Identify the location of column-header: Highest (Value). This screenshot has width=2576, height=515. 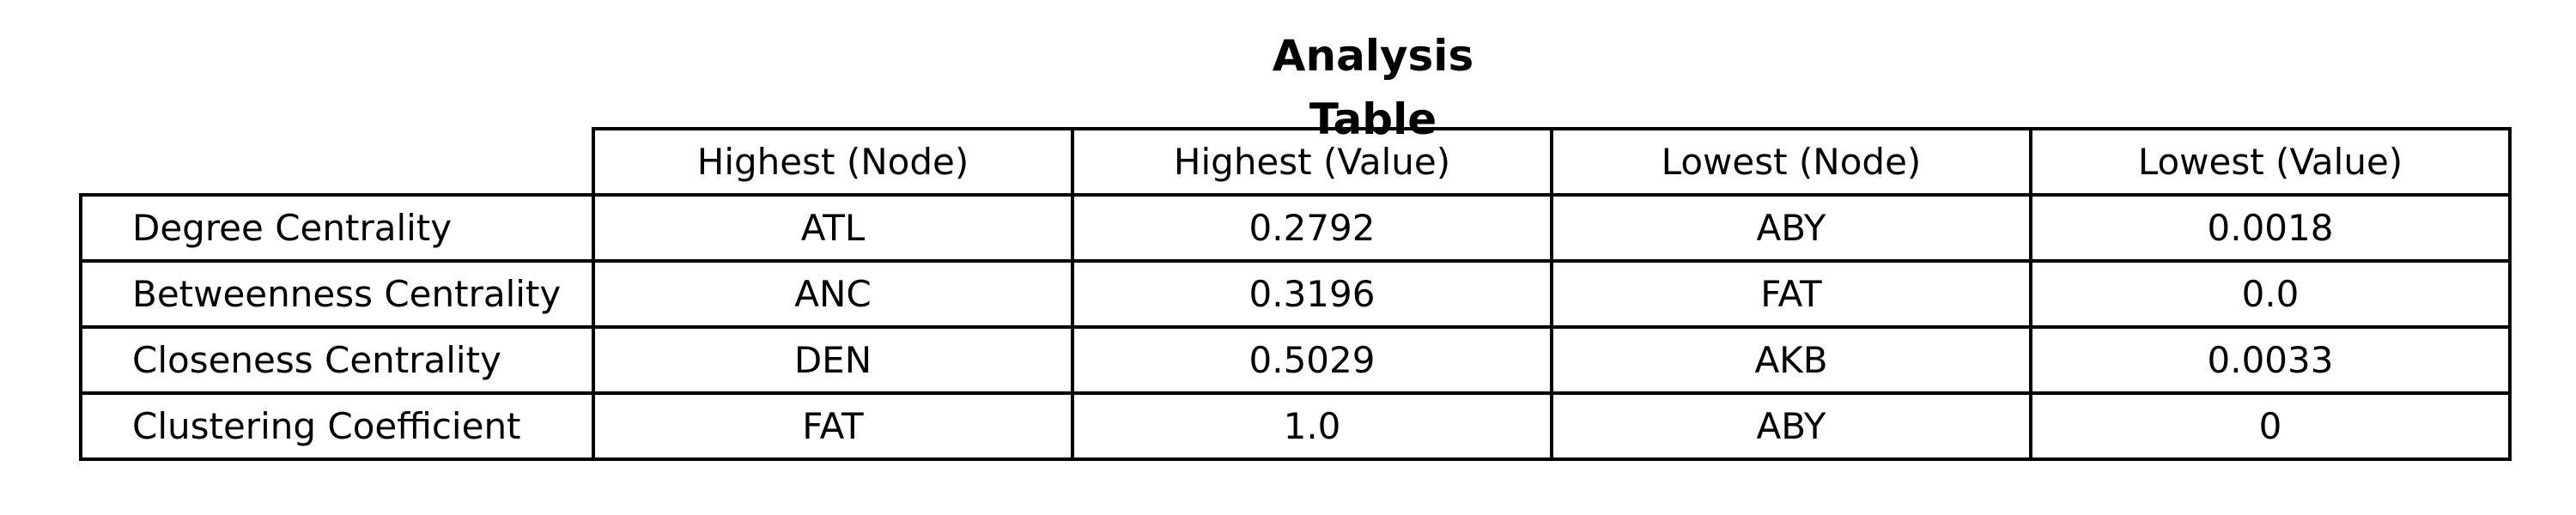
(1312, 162).